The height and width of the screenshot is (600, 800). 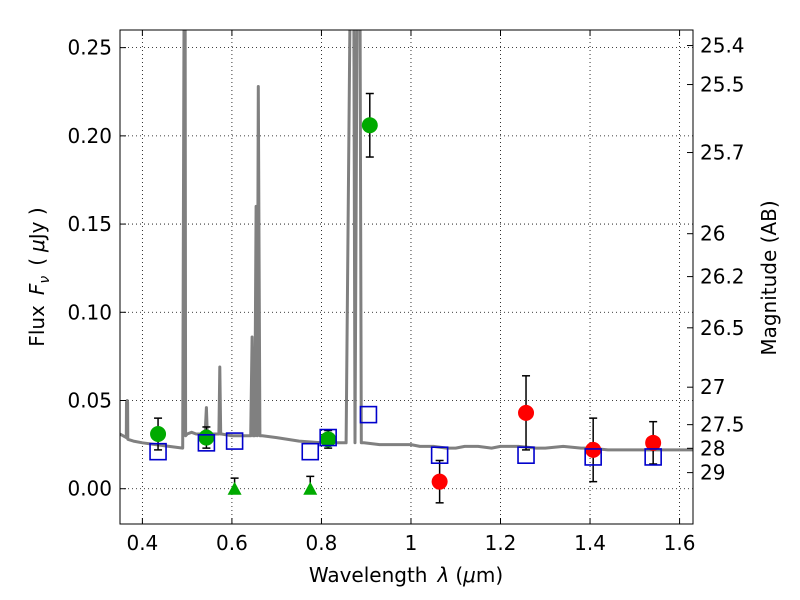 I want to click on y-tick-label: 0.25, so click(x=89, y=48).